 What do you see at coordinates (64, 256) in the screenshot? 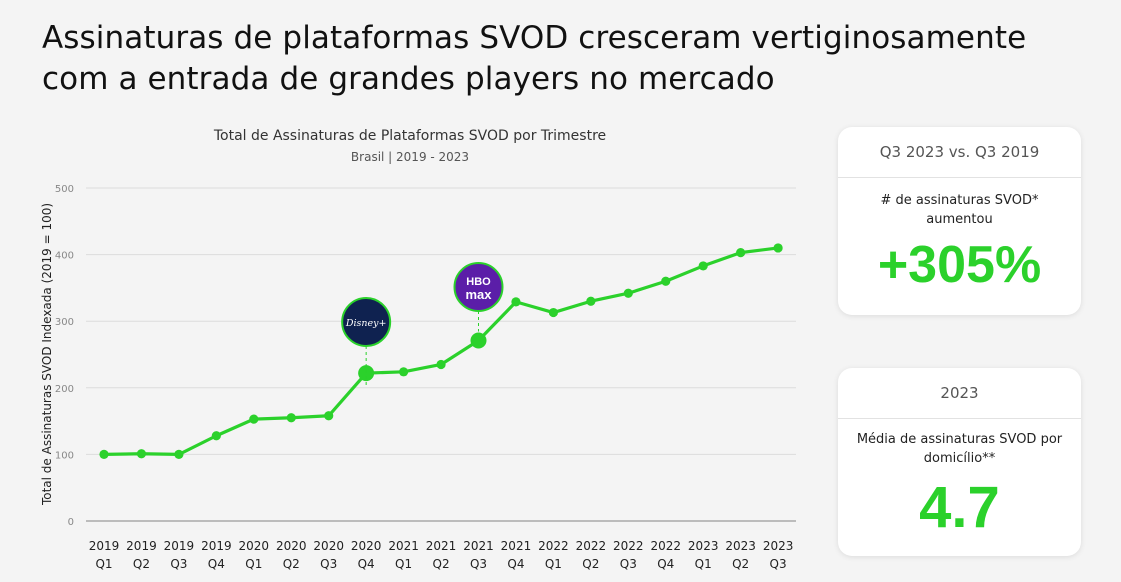
I see `y-tick-label: 400` at bounding box center [64, 256].